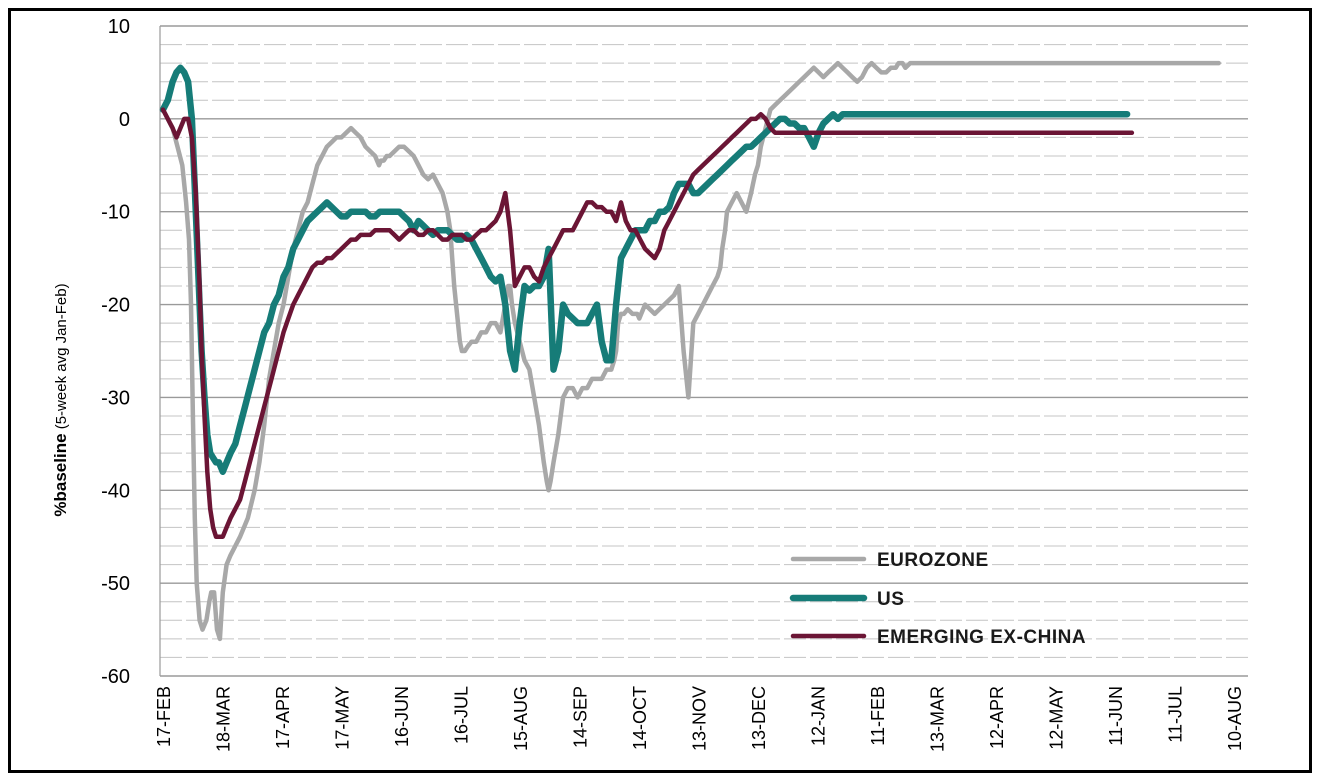 The image size is (1324, 783). Describe the element at coordinates (115, 306) in the screenshot. I see `y-tick-label: -20` at that location.